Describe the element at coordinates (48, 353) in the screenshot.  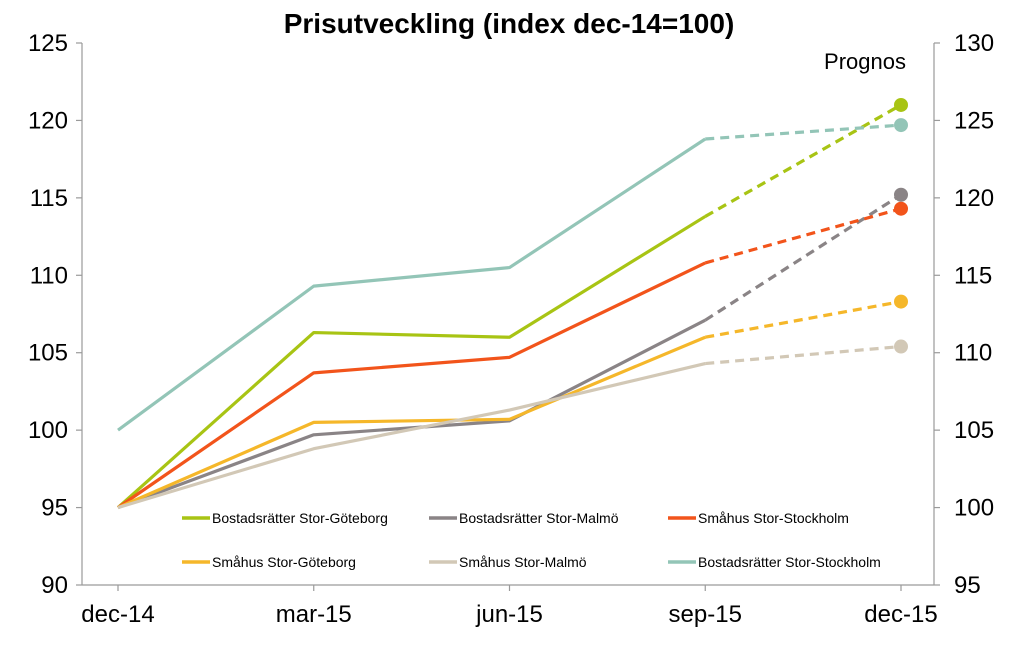
I see `left-tick-label: 105` at that location.